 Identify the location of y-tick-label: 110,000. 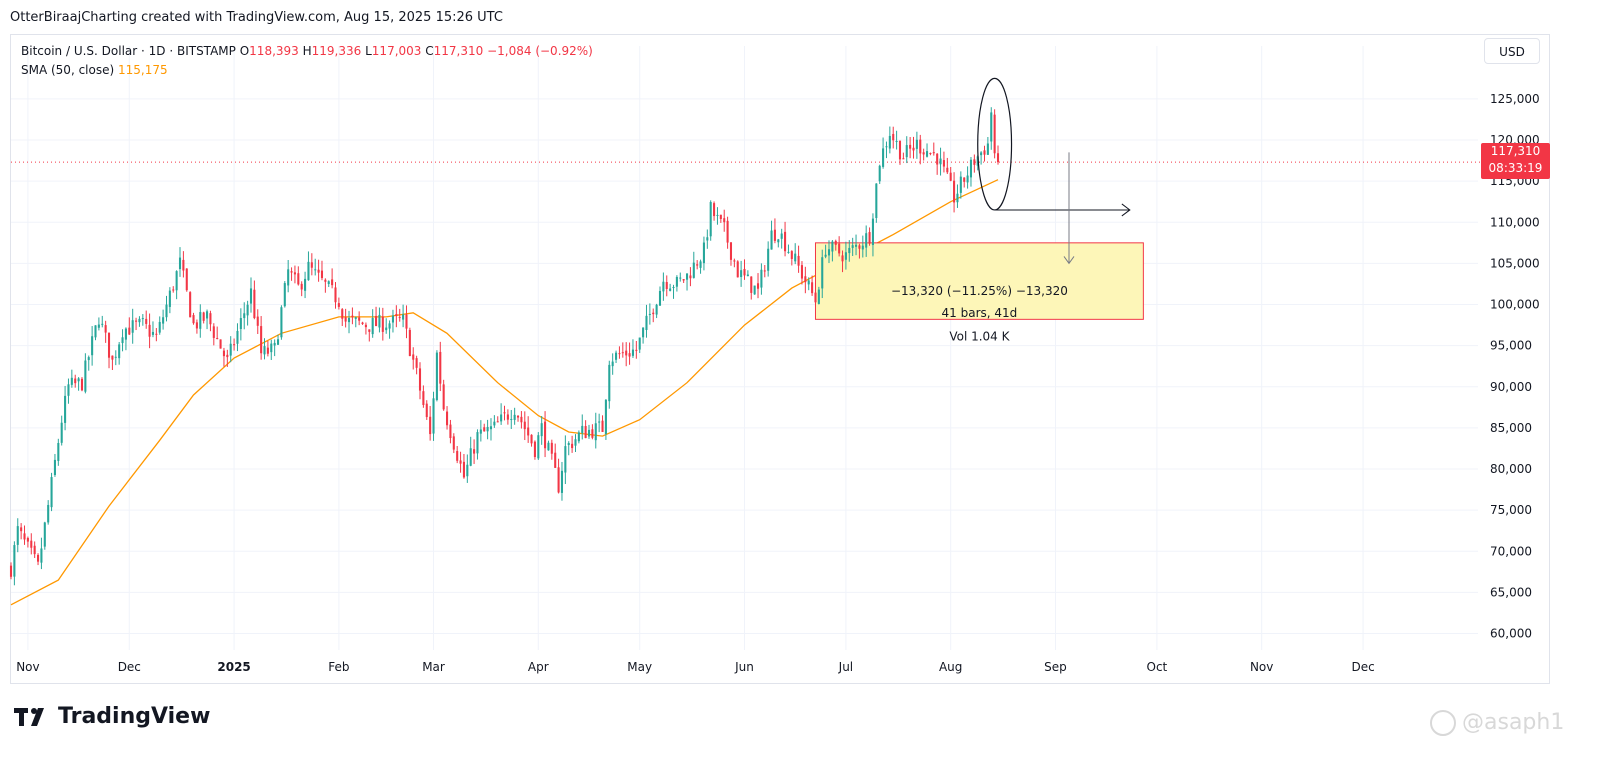
(1515, 222).